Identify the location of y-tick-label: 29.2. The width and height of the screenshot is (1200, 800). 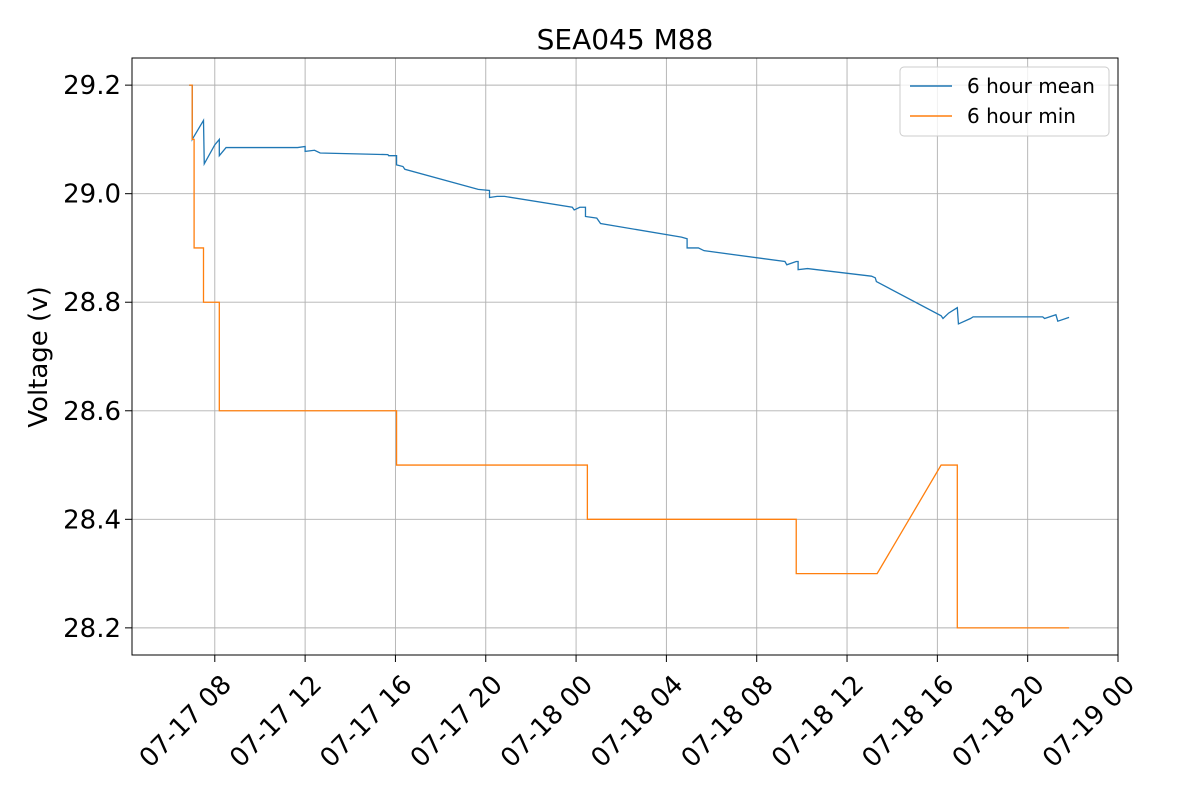
(92, 86).